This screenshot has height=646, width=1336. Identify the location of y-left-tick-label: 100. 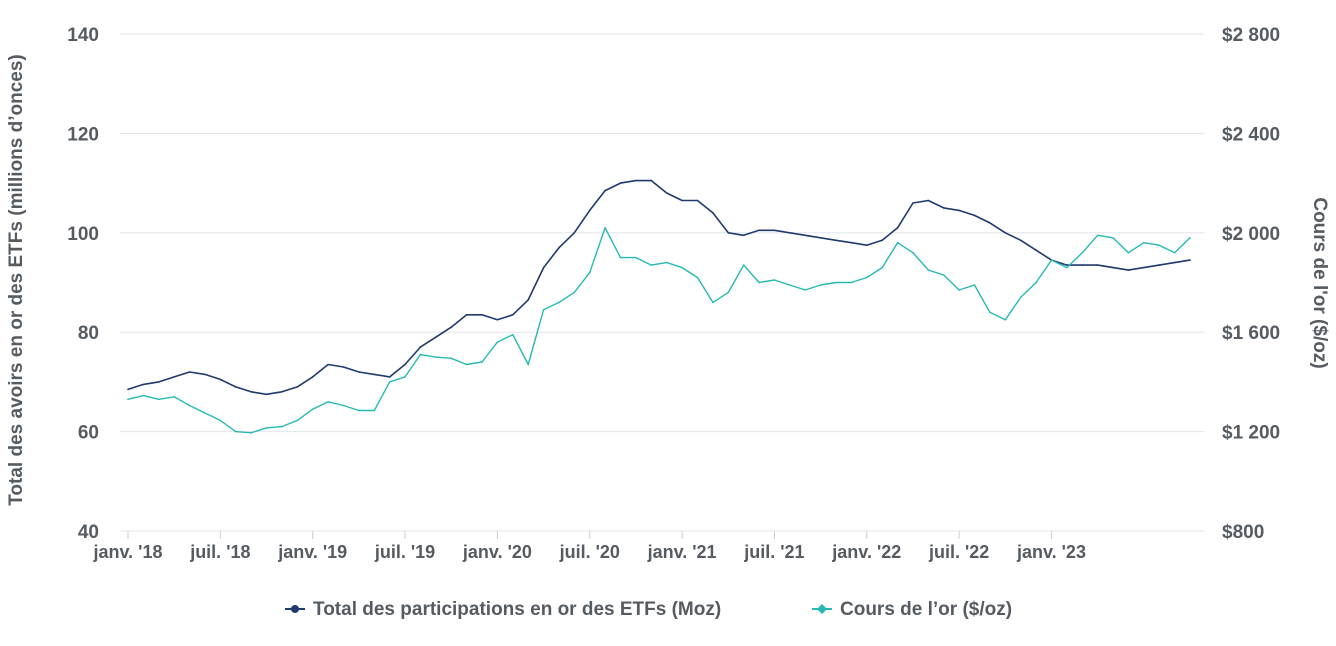
(83, 234).